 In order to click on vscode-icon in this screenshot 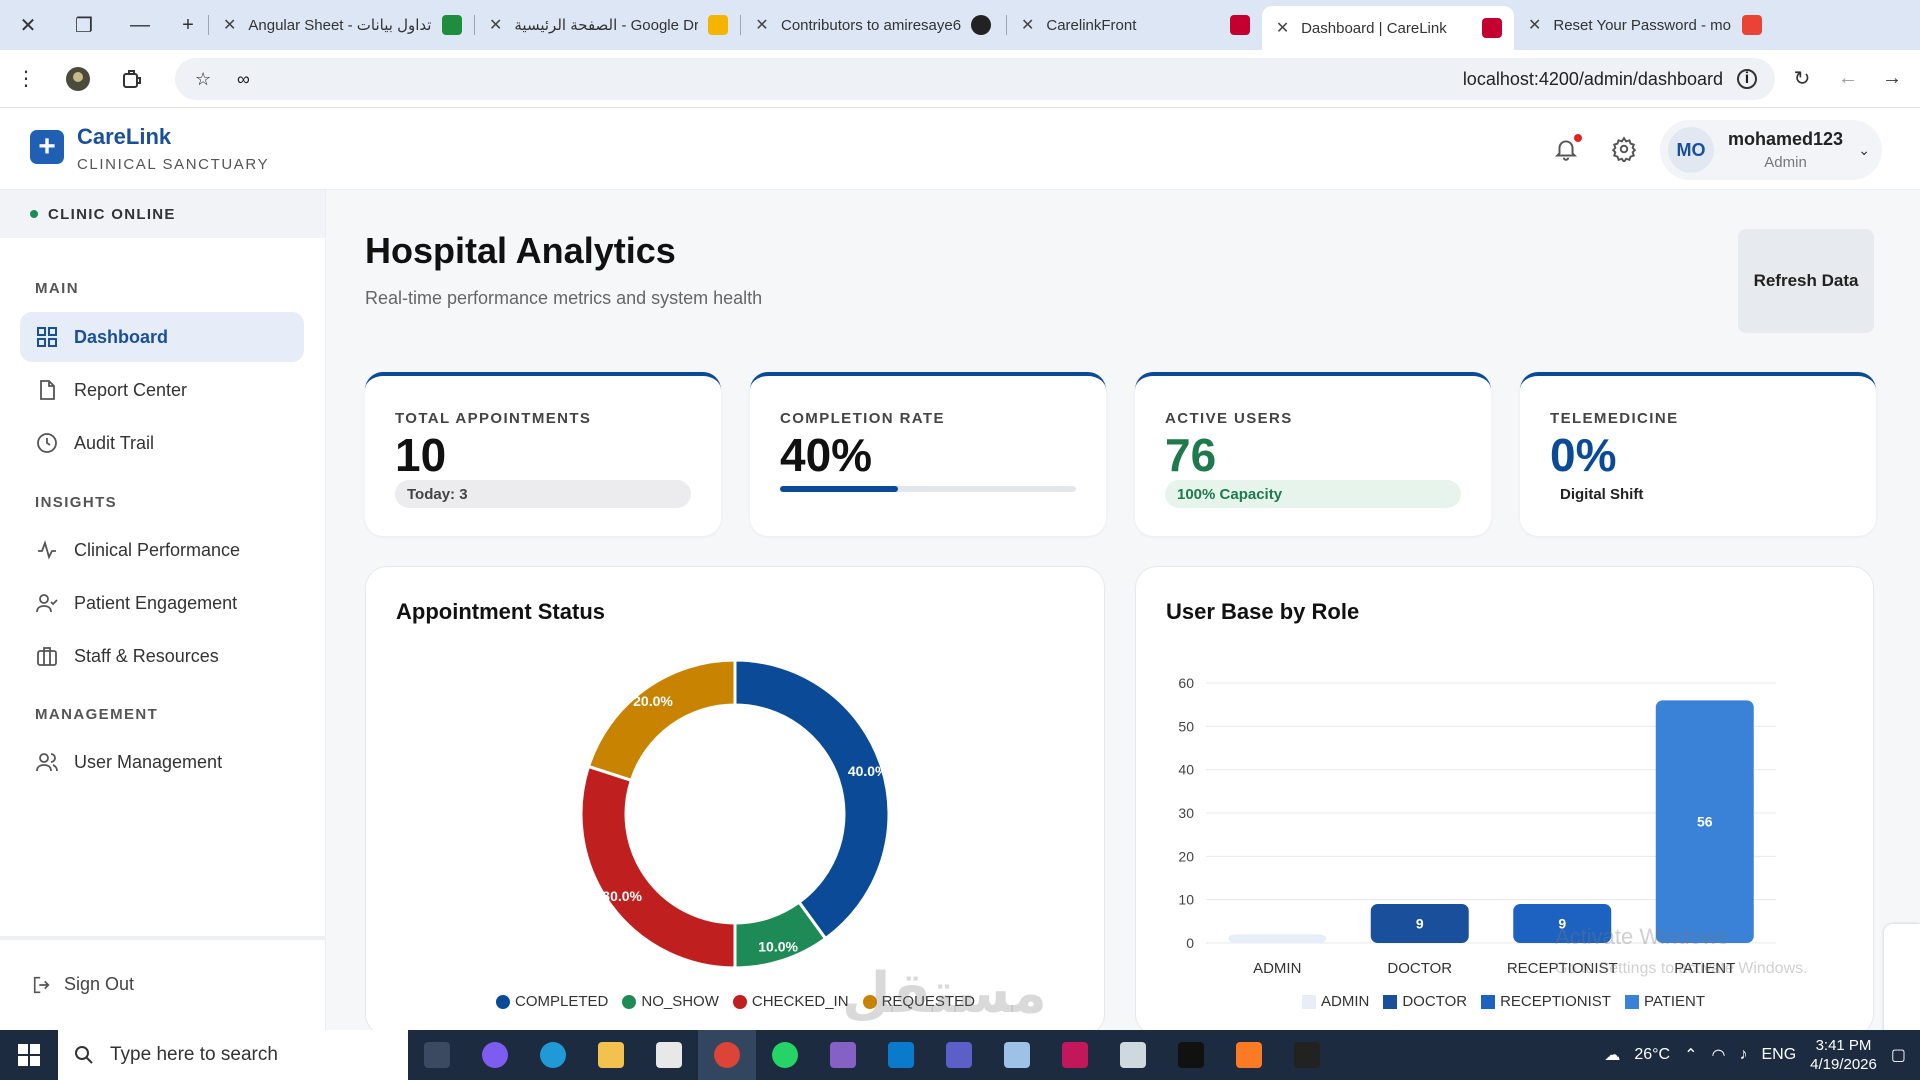, I will do `click(901, 1055)`.